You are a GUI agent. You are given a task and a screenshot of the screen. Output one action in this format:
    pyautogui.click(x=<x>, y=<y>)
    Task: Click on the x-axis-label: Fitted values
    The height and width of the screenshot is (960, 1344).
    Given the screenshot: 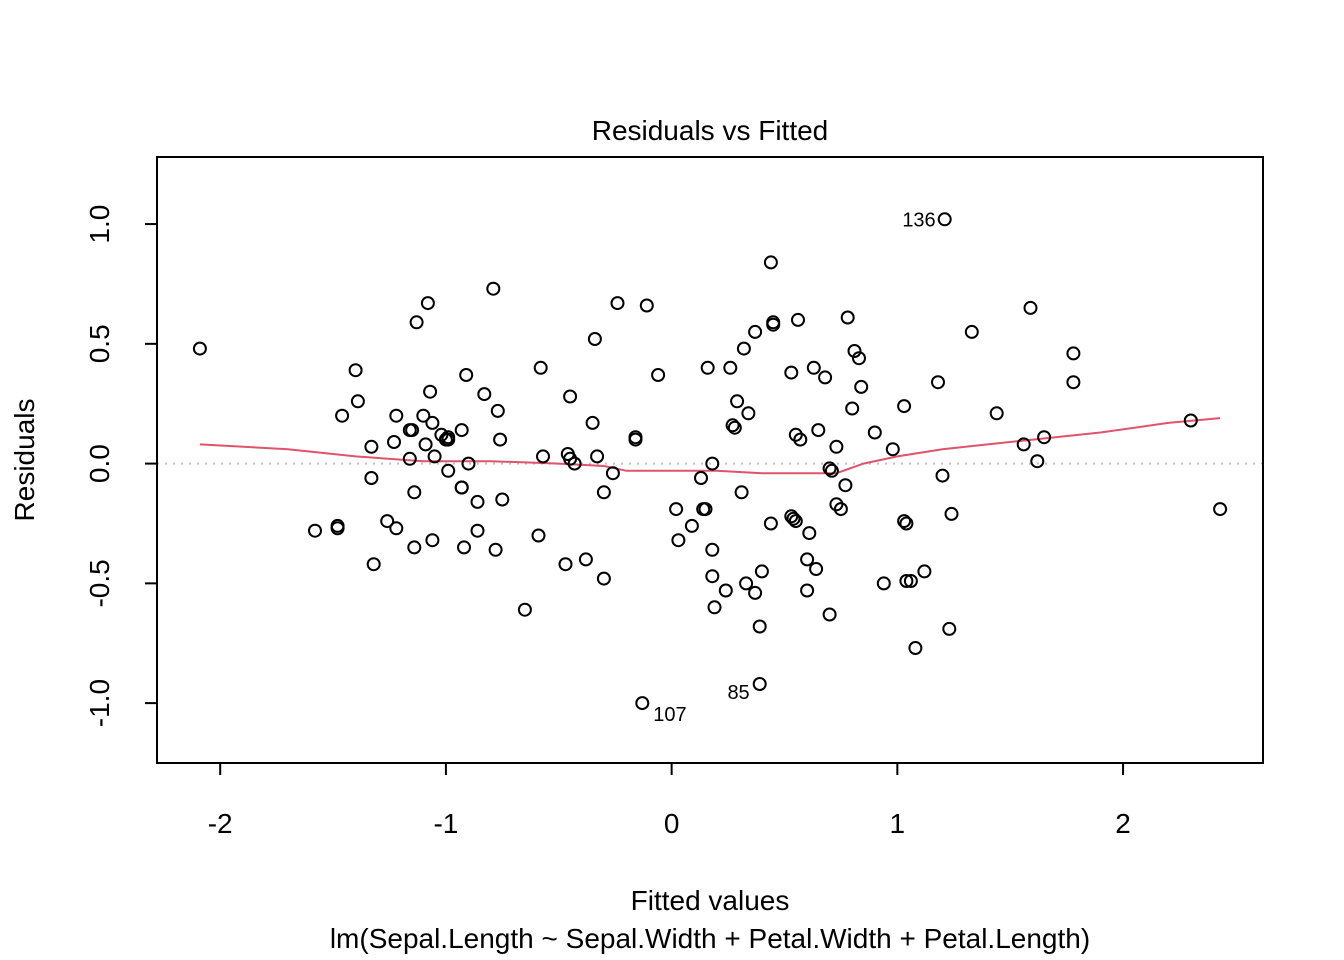 What is the action you would take?
    pyautogui.click(x=710, y=900)
    